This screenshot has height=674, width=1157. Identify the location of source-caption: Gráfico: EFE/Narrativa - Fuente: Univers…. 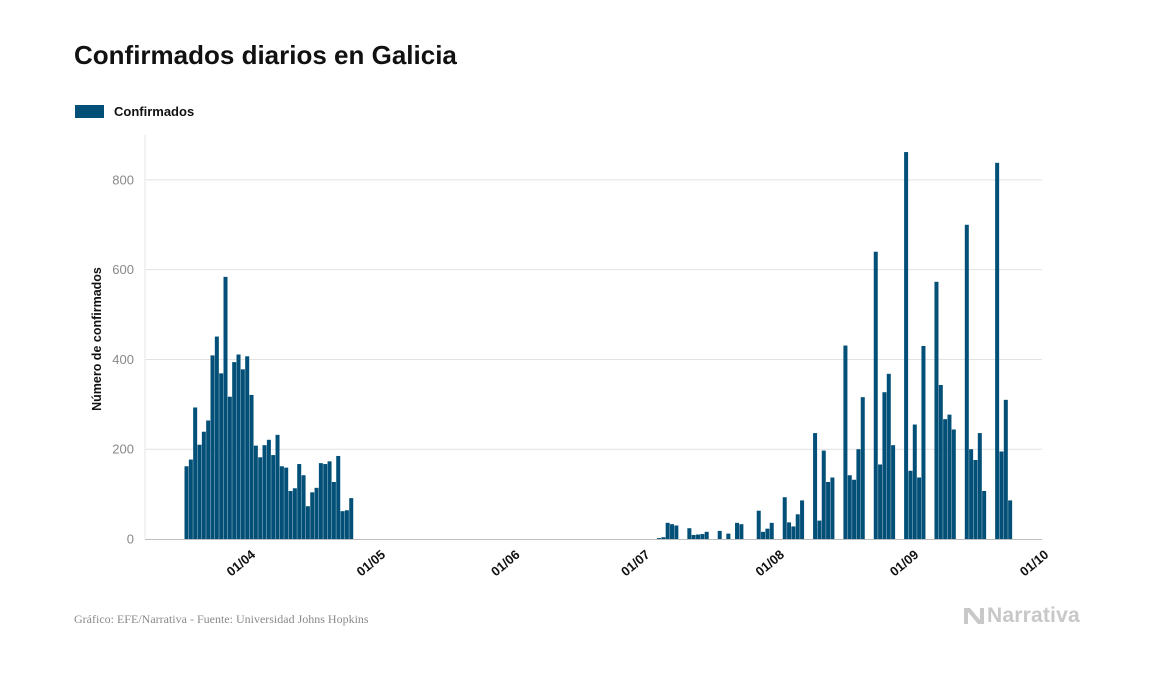
(221, 619).